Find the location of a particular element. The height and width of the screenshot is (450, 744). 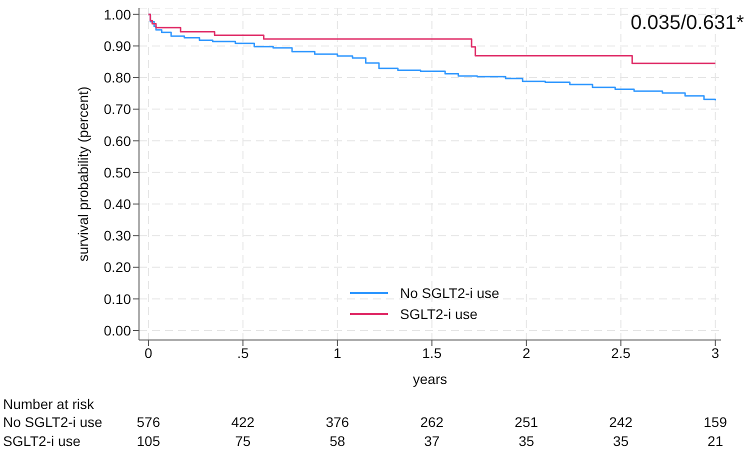

y-tick-label: 0.20 is located at coordinates (118, 267).